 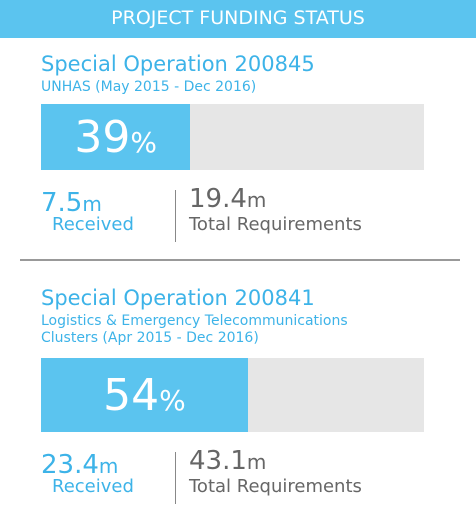 I want to click on percent-value: 54, so click(x=131, y=395).